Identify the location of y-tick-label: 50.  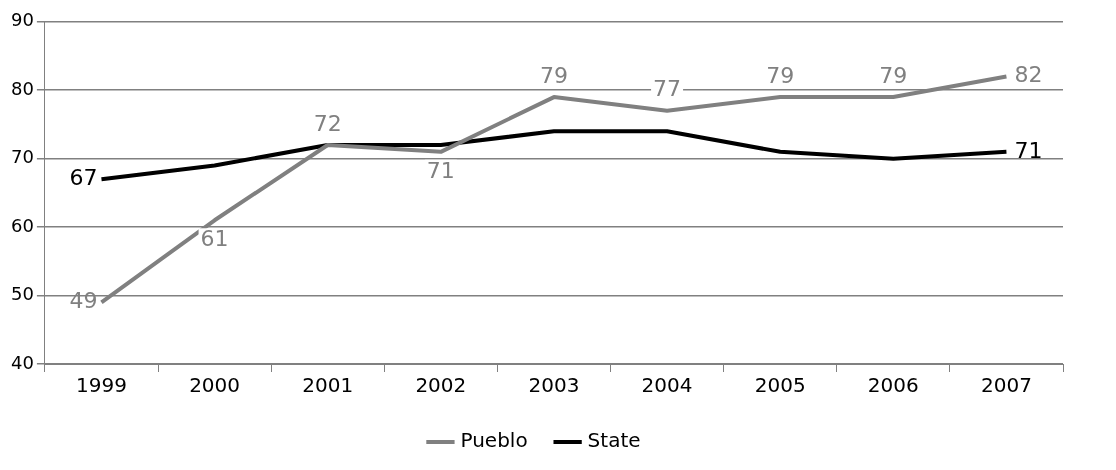
(22, 294).